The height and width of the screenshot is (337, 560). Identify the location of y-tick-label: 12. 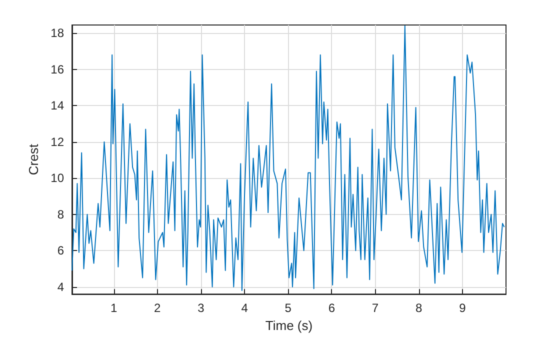
(57, 141).